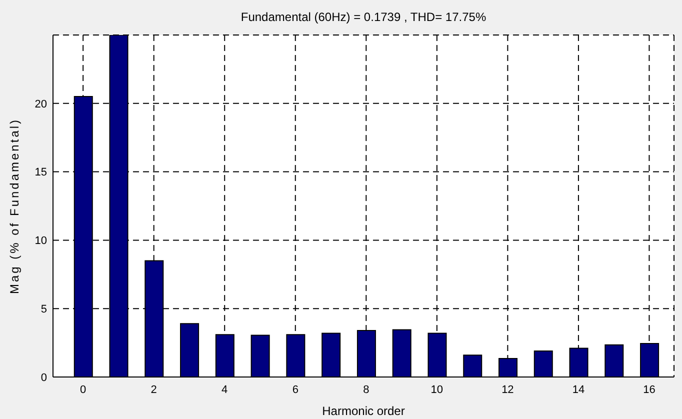 This screenshot has height=419, width=682. Describe the element at coordinates (40, 104) in the screenshot. I see `y-tick-label: 20` at that location.